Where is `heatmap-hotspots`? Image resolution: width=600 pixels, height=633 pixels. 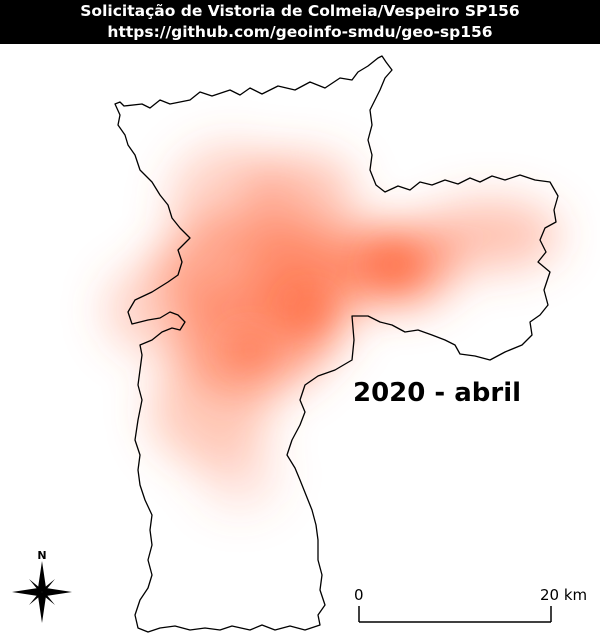
heatmap-hotspots is located at coordinates (322, 308).